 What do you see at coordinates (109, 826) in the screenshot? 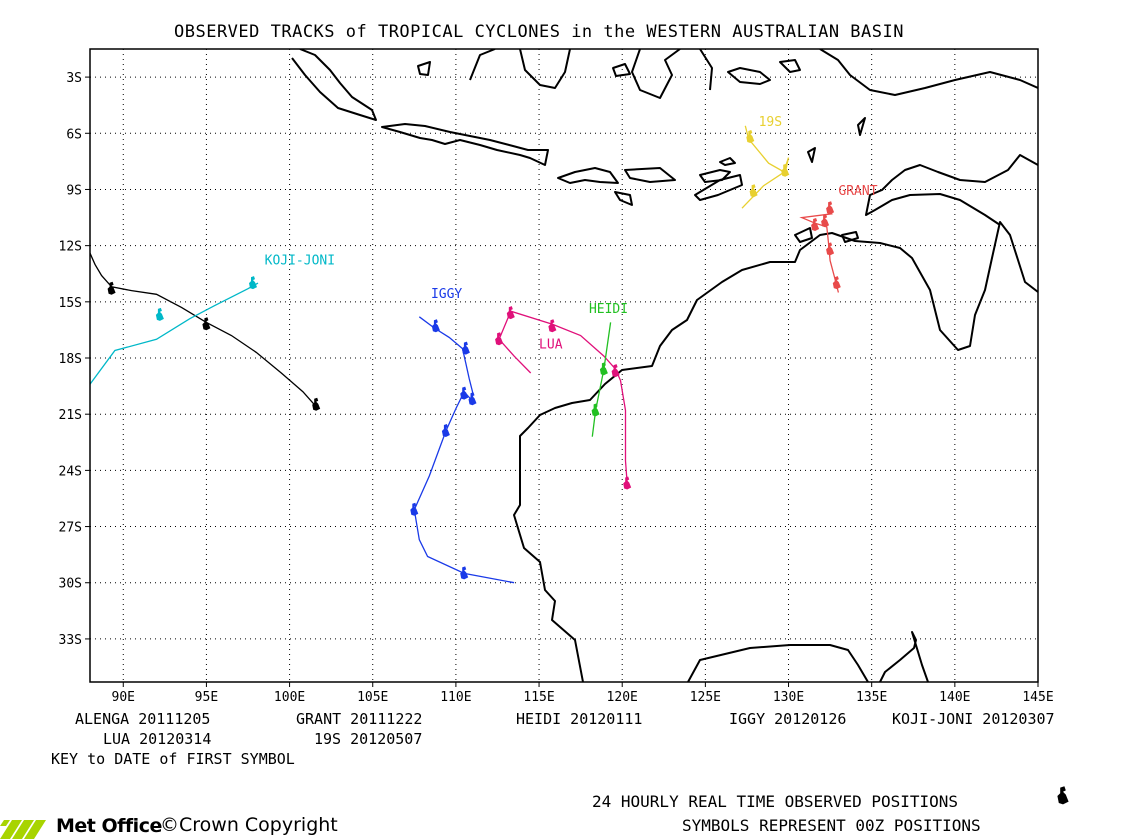
I see `brand-name: Met Office` at bounding box center [109, 826].